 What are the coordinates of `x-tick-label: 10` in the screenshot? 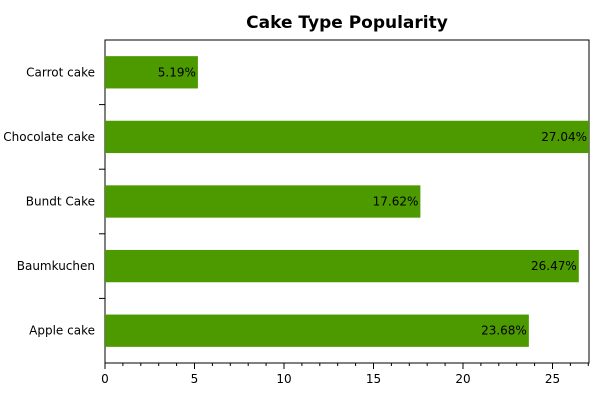 It's located at (283, 379).